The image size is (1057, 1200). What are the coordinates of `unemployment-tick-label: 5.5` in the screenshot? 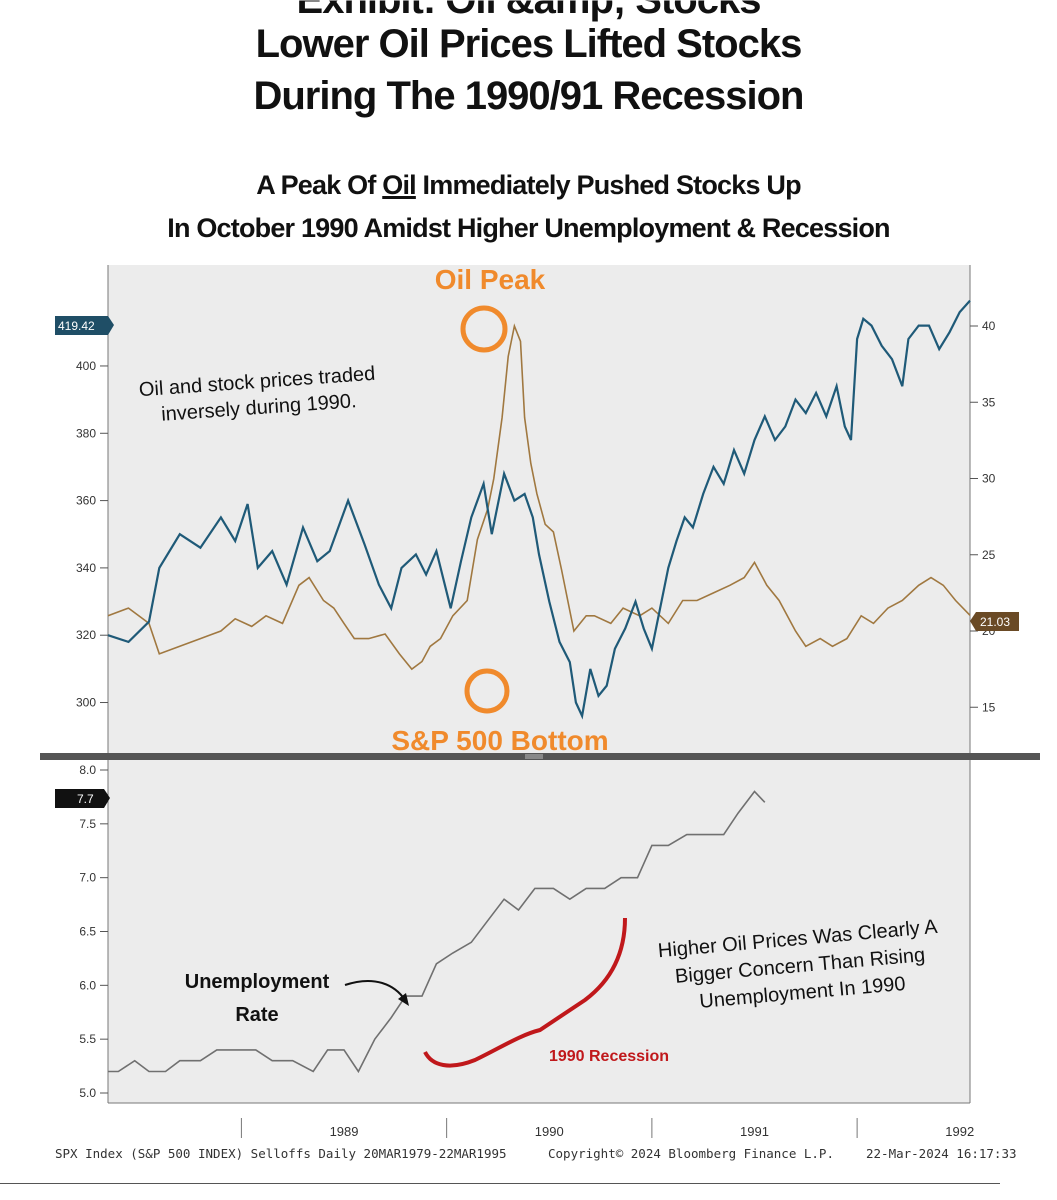 It's located at (87, 1039).